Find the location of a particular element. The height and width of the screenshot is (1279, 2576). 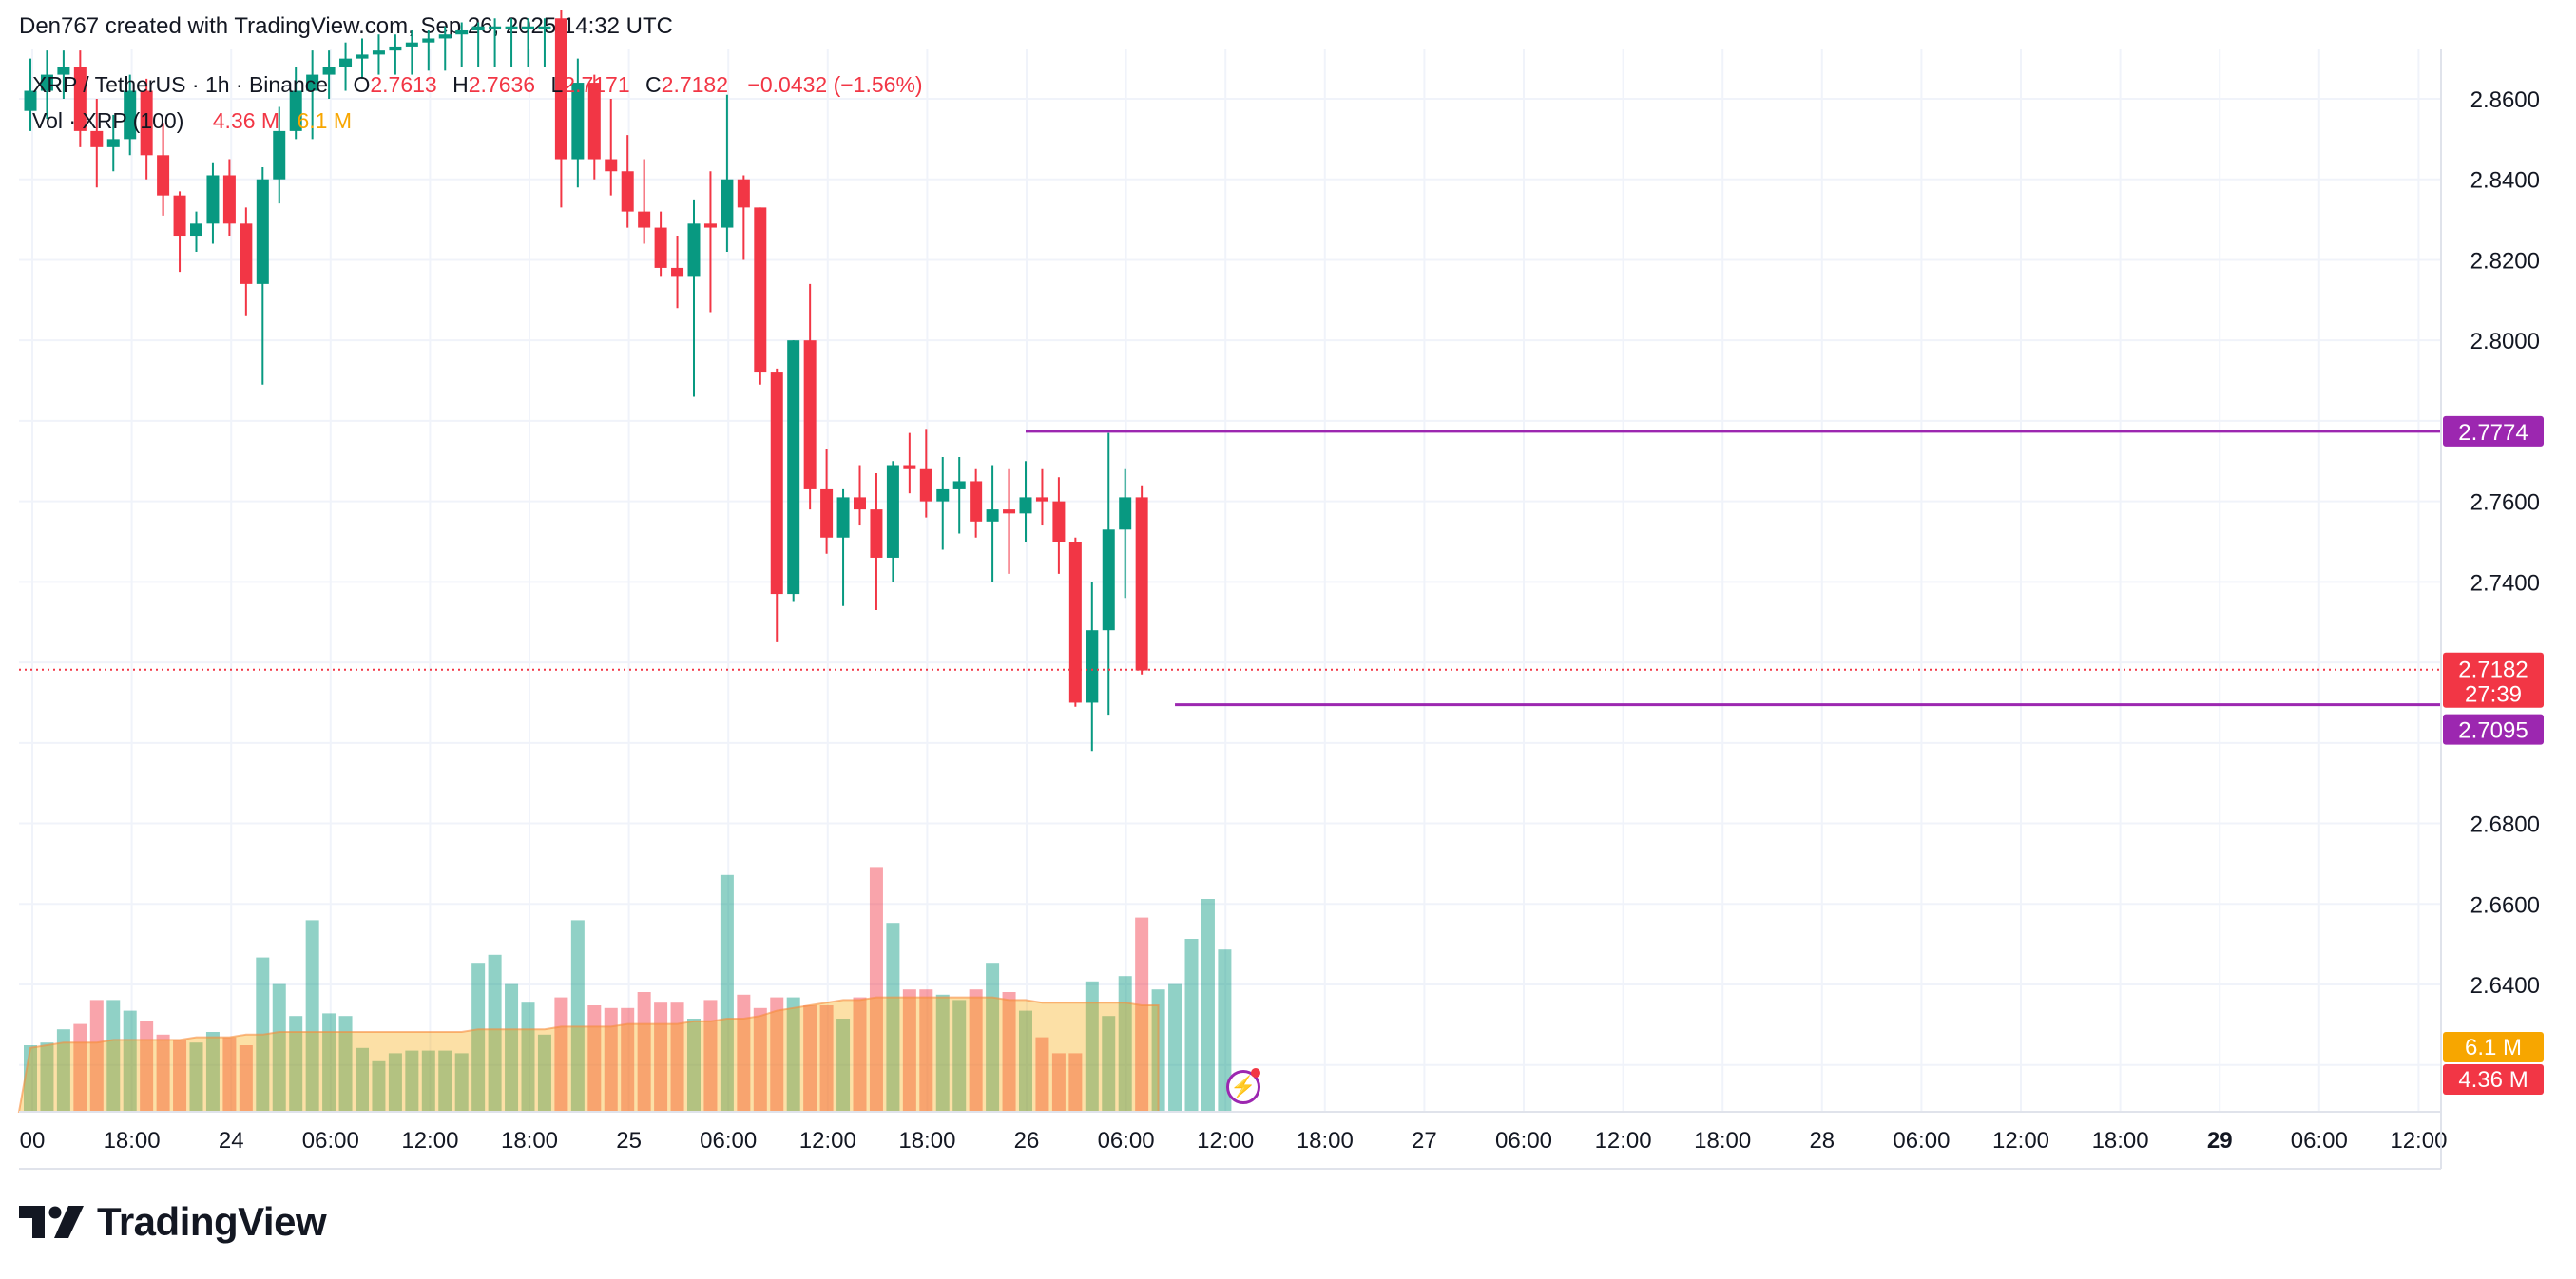

x-tick-label: 00 is located at coordinates (33, 1141).